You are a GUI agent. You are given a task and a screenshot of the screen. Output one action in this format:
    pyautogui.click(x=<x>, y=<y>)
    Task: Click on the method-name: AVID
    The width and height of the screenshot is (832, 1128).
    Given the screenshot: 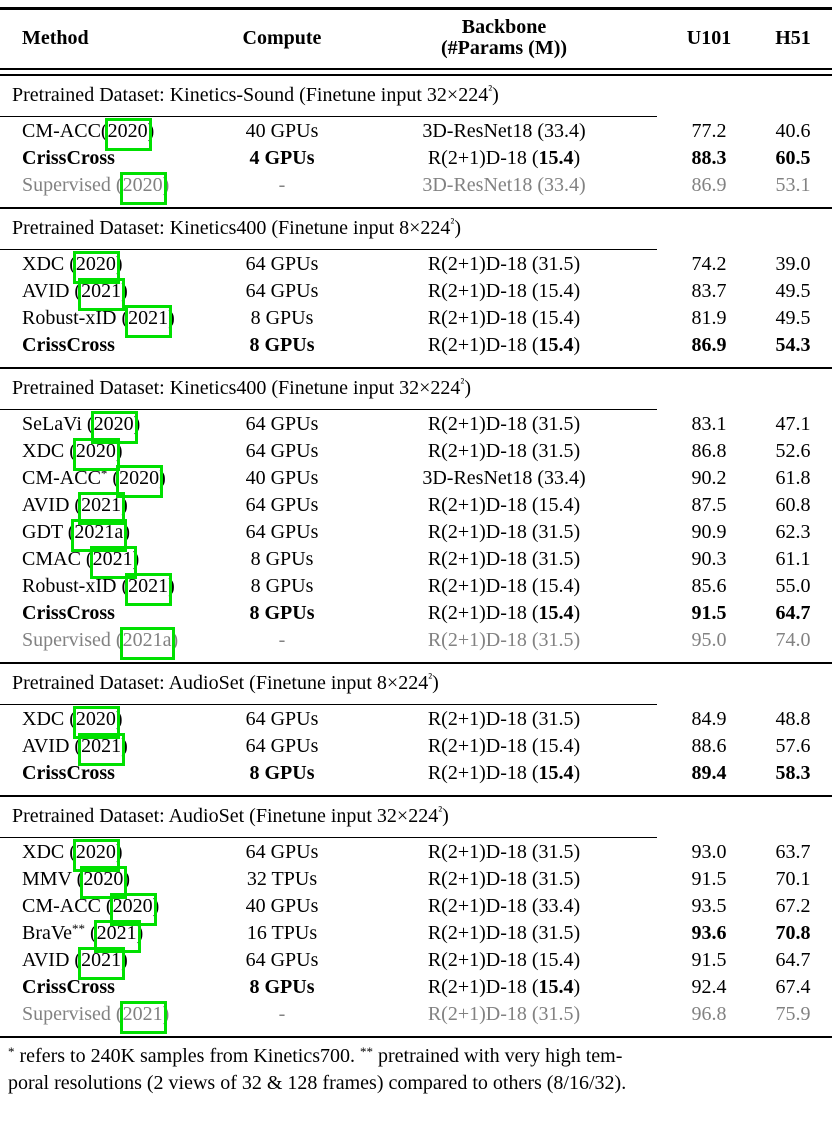 What is the action you would take?
    pyautogui.click(x=46, y=290)
    